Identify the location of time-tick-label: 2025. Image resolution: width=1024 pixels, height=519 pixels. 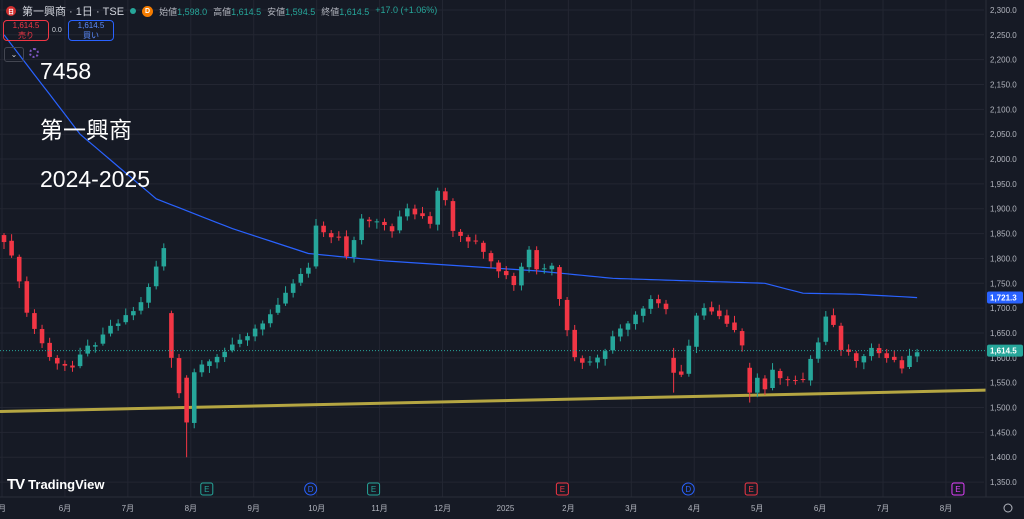
(506, 508).